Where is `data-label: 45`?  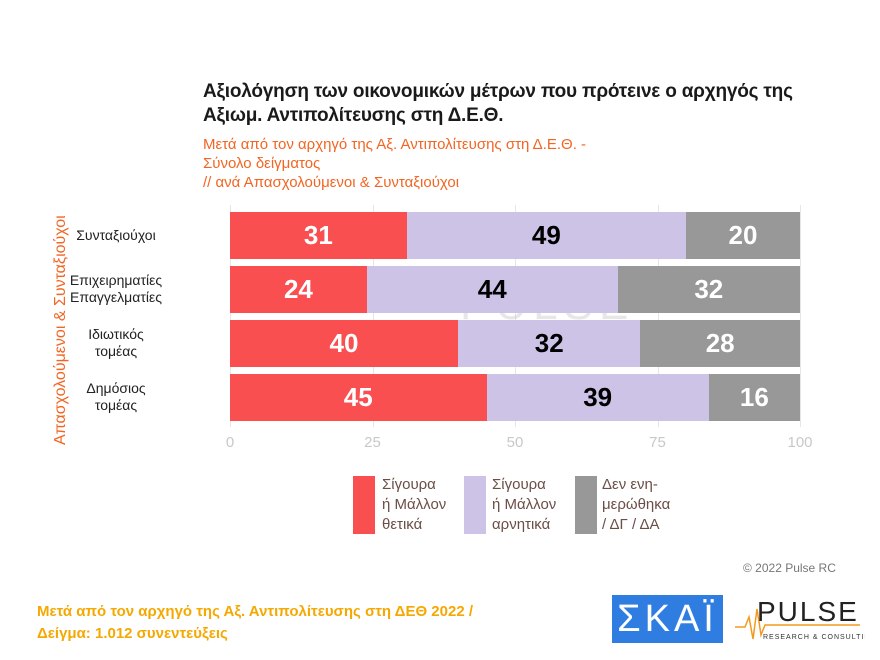
data-label: 45 is located at coordinates (358, 397).